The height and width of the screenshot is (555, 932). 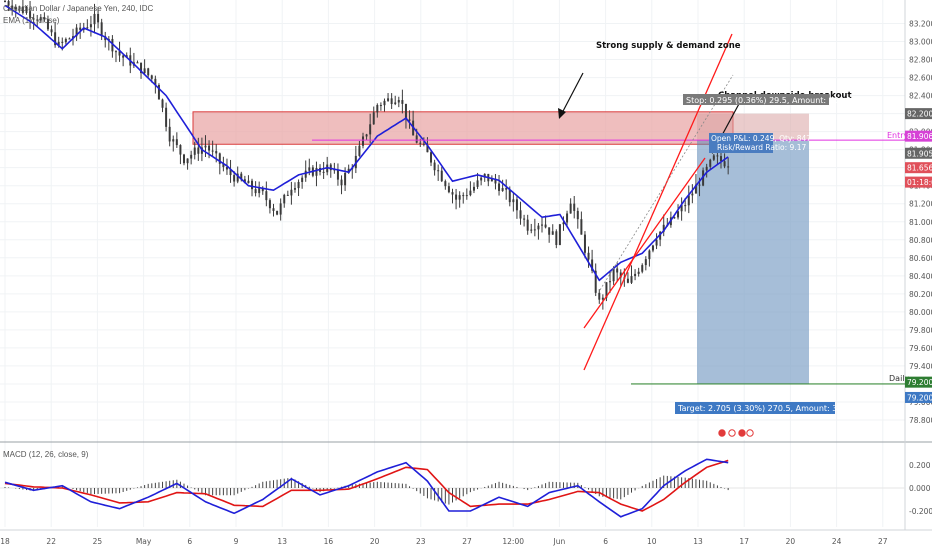 I want to click on countdown-tag: 01:18:00, so click(x=919, y=182).